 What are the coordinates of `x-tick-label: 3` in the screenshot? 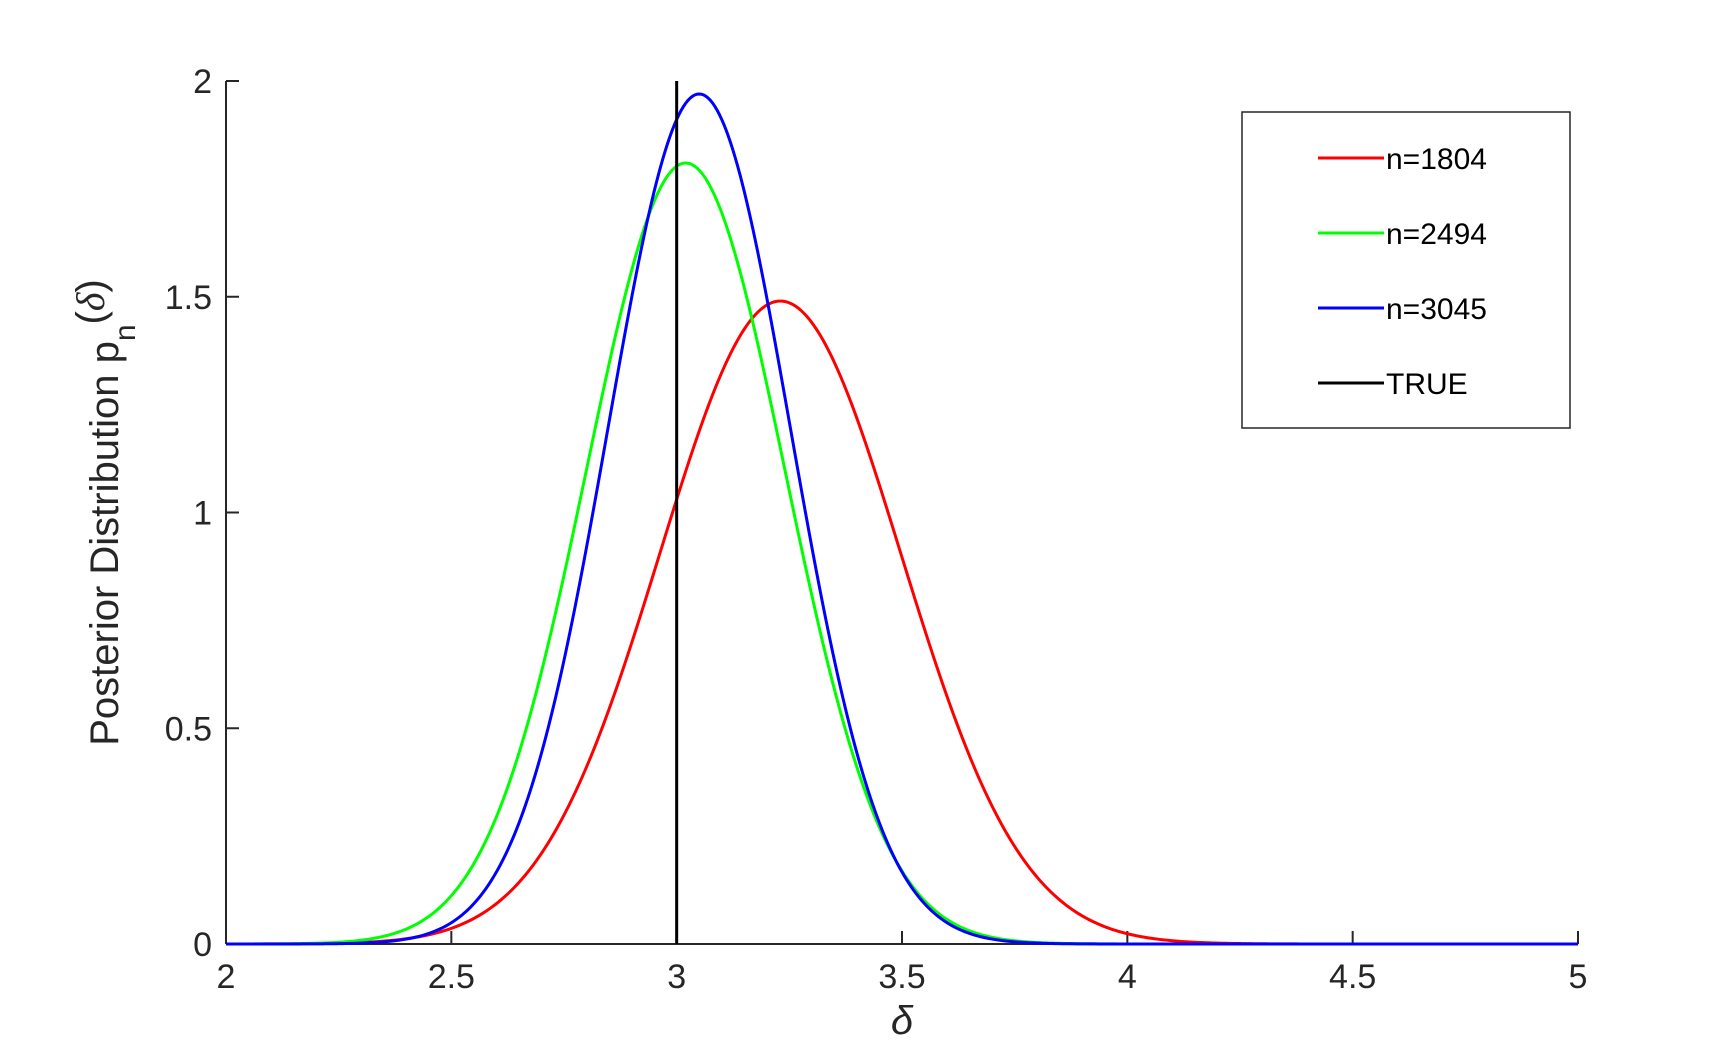 It's located at (676, 977).